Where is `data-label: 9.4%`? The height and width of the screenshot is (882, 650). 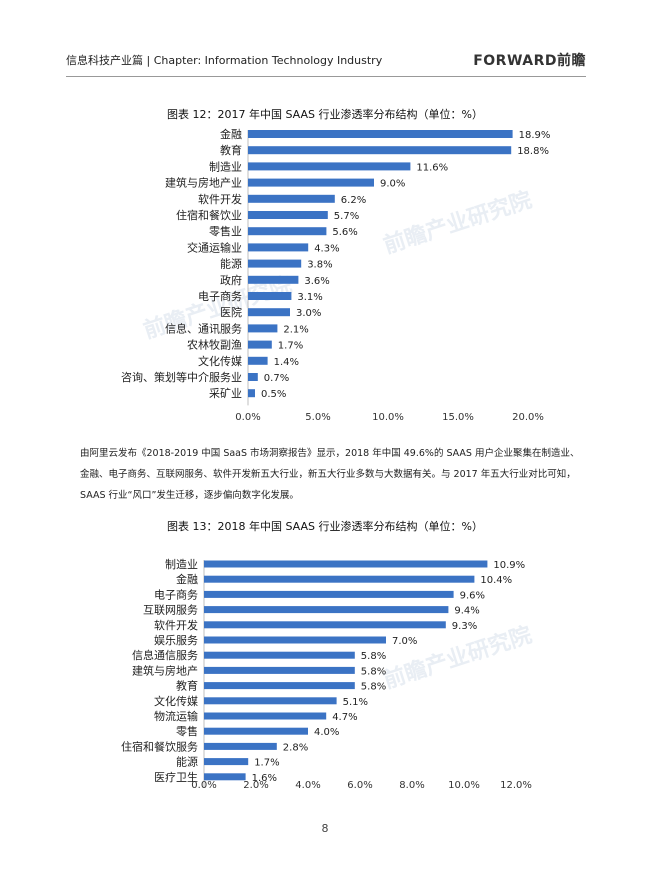
data-label: 9.4% is located at coordinates (466, 611).